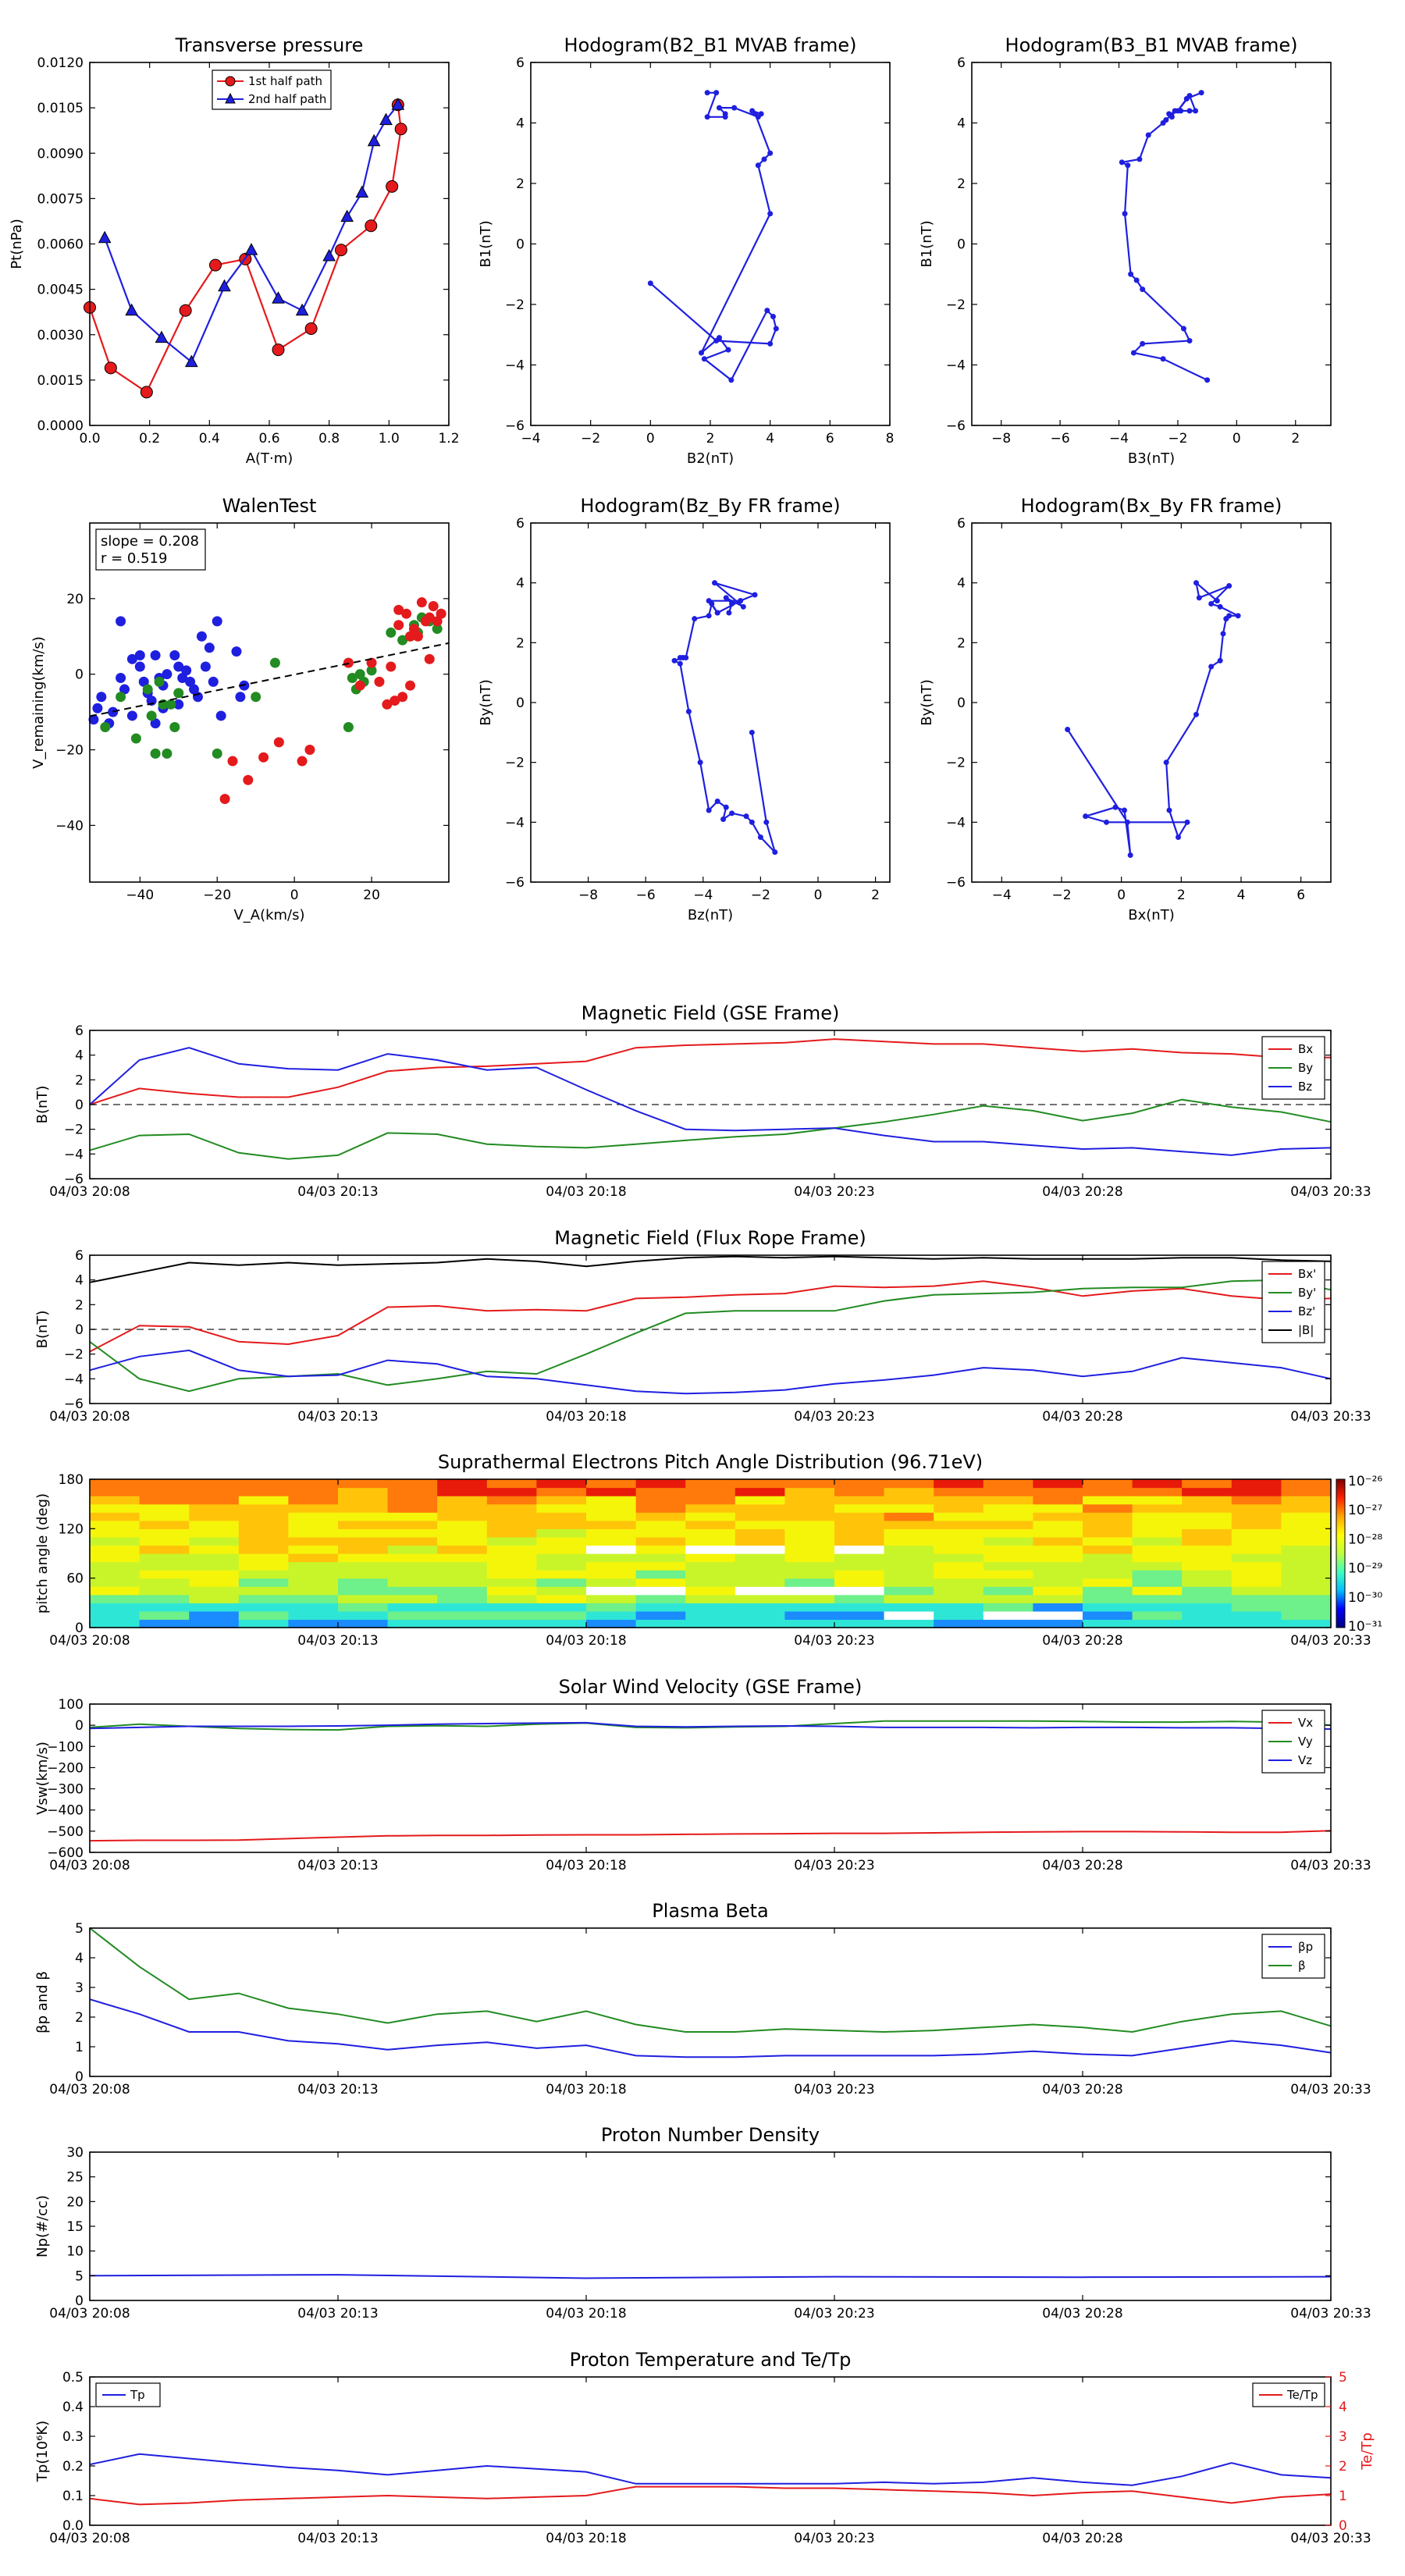 Image resolution: width=1405 pixels, height=2576 pixels. Describe the element at coordinates (711, 2495) in the screenshot. I see `series-line-Te-Tp` at that location.